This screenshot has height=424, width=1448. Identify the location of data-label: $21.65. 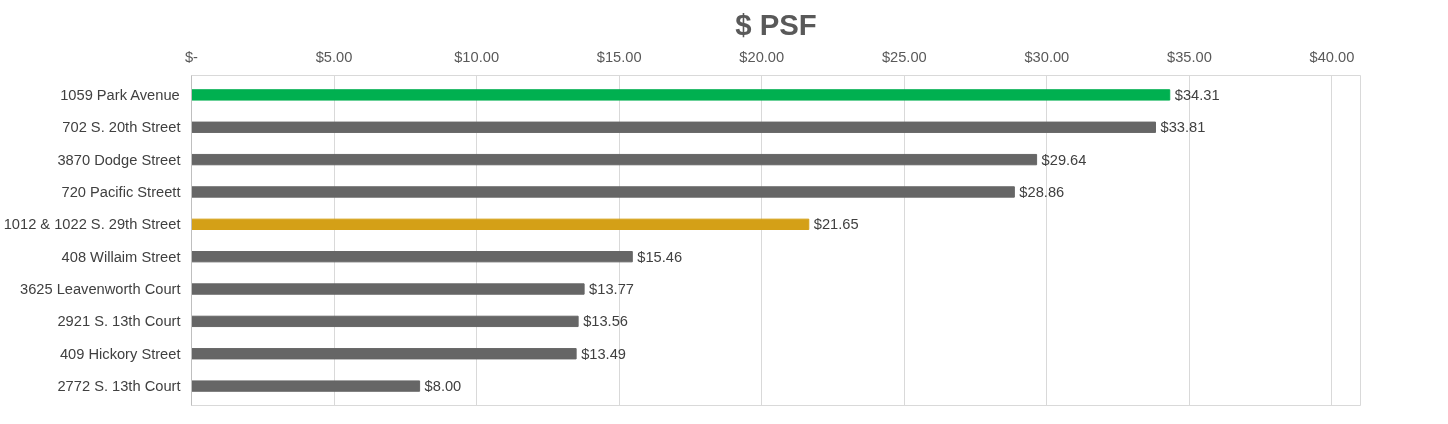
(836, 224).